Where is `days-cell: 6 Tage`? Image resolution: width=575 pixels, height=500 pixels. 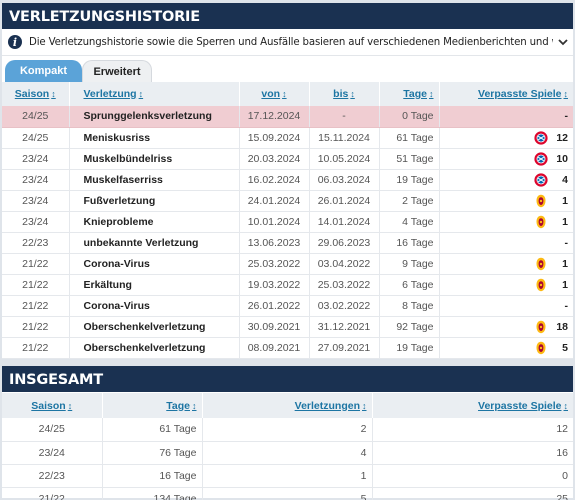 days-cell: 6 Tage is located at coordinates (409, 285).